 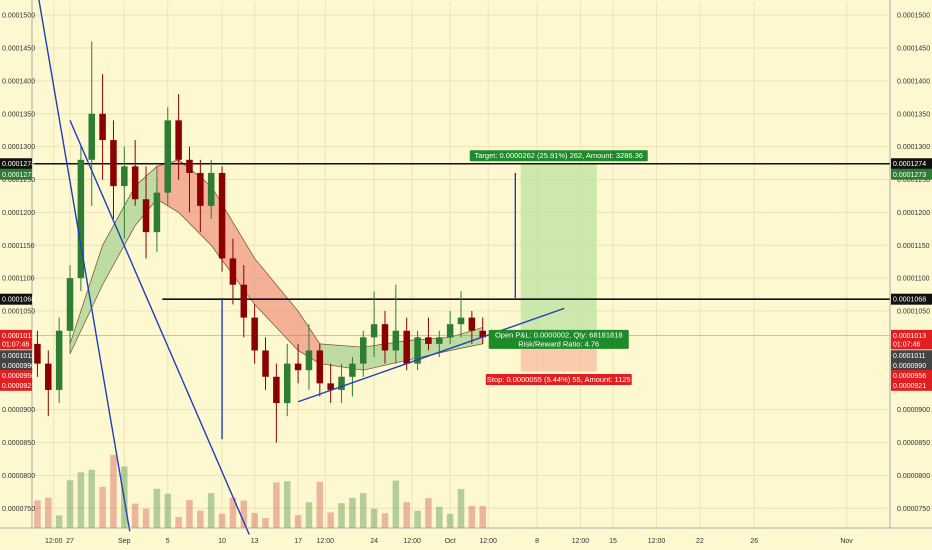 I want to click on x-tick-label: 10, so click(x=222, y=541).